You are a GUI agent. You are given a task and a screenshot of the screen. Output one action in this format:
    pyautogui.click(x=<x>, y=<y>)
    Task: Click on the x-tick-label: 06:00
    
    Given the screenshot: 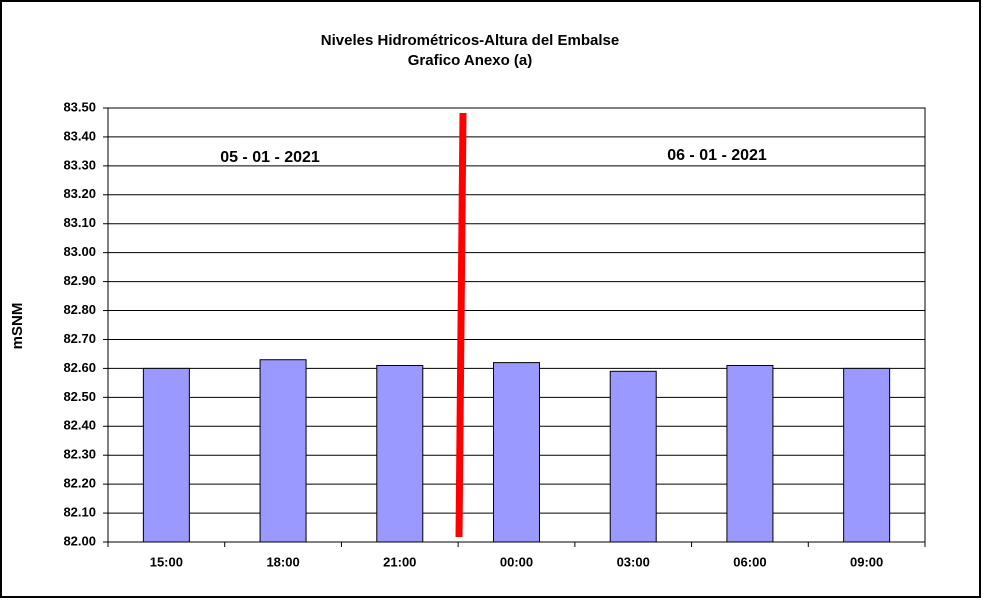 What is the action you would take?
    pyautogui.click(x=749, y=561)
    